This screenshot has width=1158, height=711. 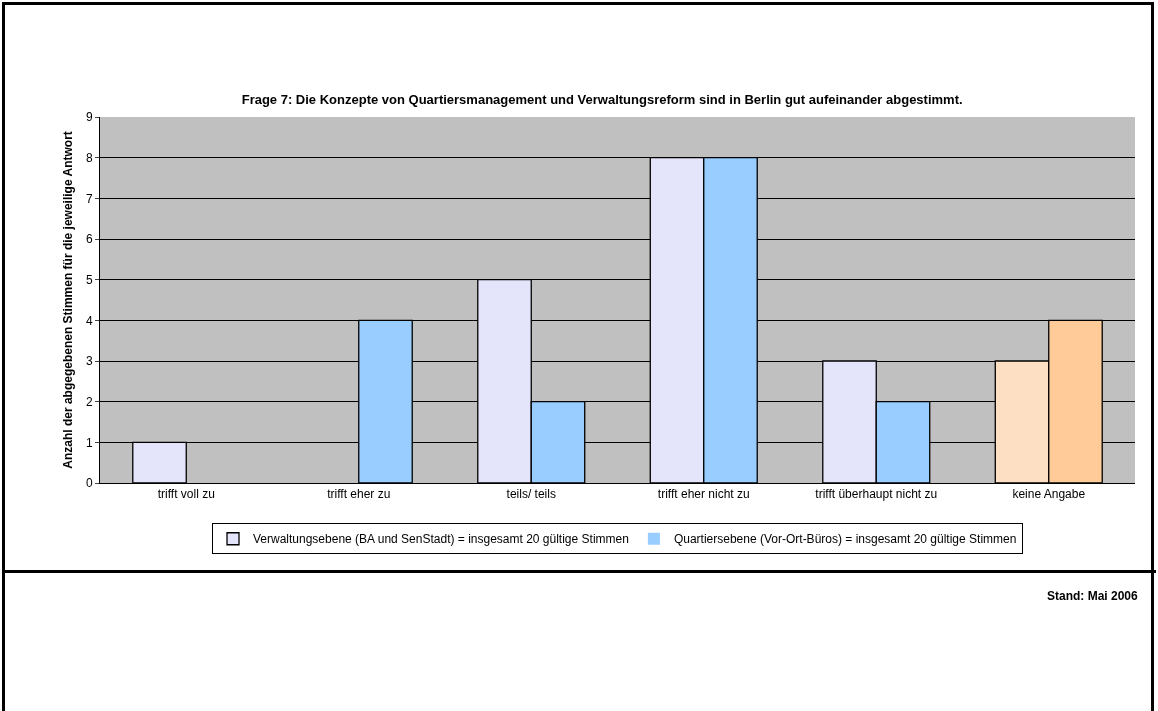 I want to click on y-tick-label: 5, so click(x=89, y=279).